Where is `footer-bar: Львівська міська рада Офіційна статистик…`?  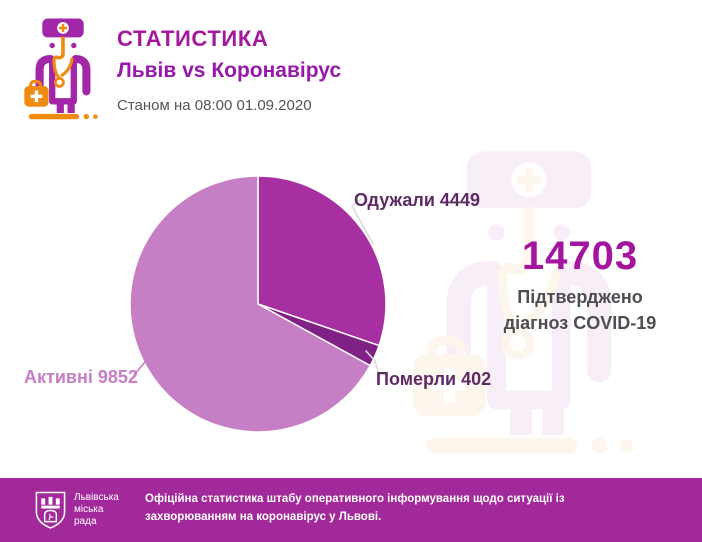 footer-bar: Львівська міська рада Офіційна статистик… is located at coordinates (351, 510).